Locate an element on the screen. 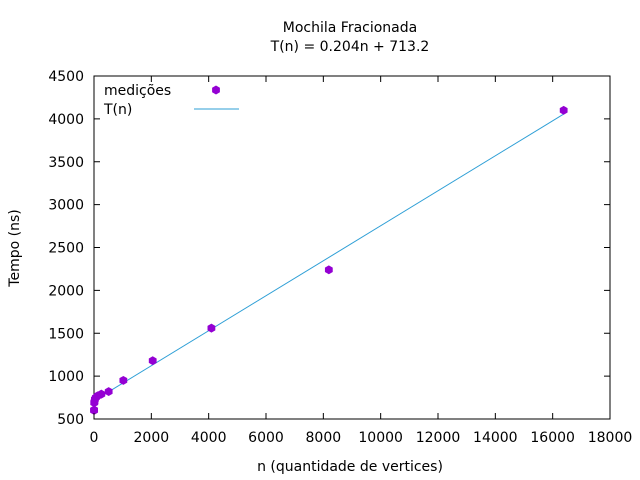 The height and width of the screenshot is (480, 640). chart-title: Mochila Fracionada is located at coordinates (350, 28).